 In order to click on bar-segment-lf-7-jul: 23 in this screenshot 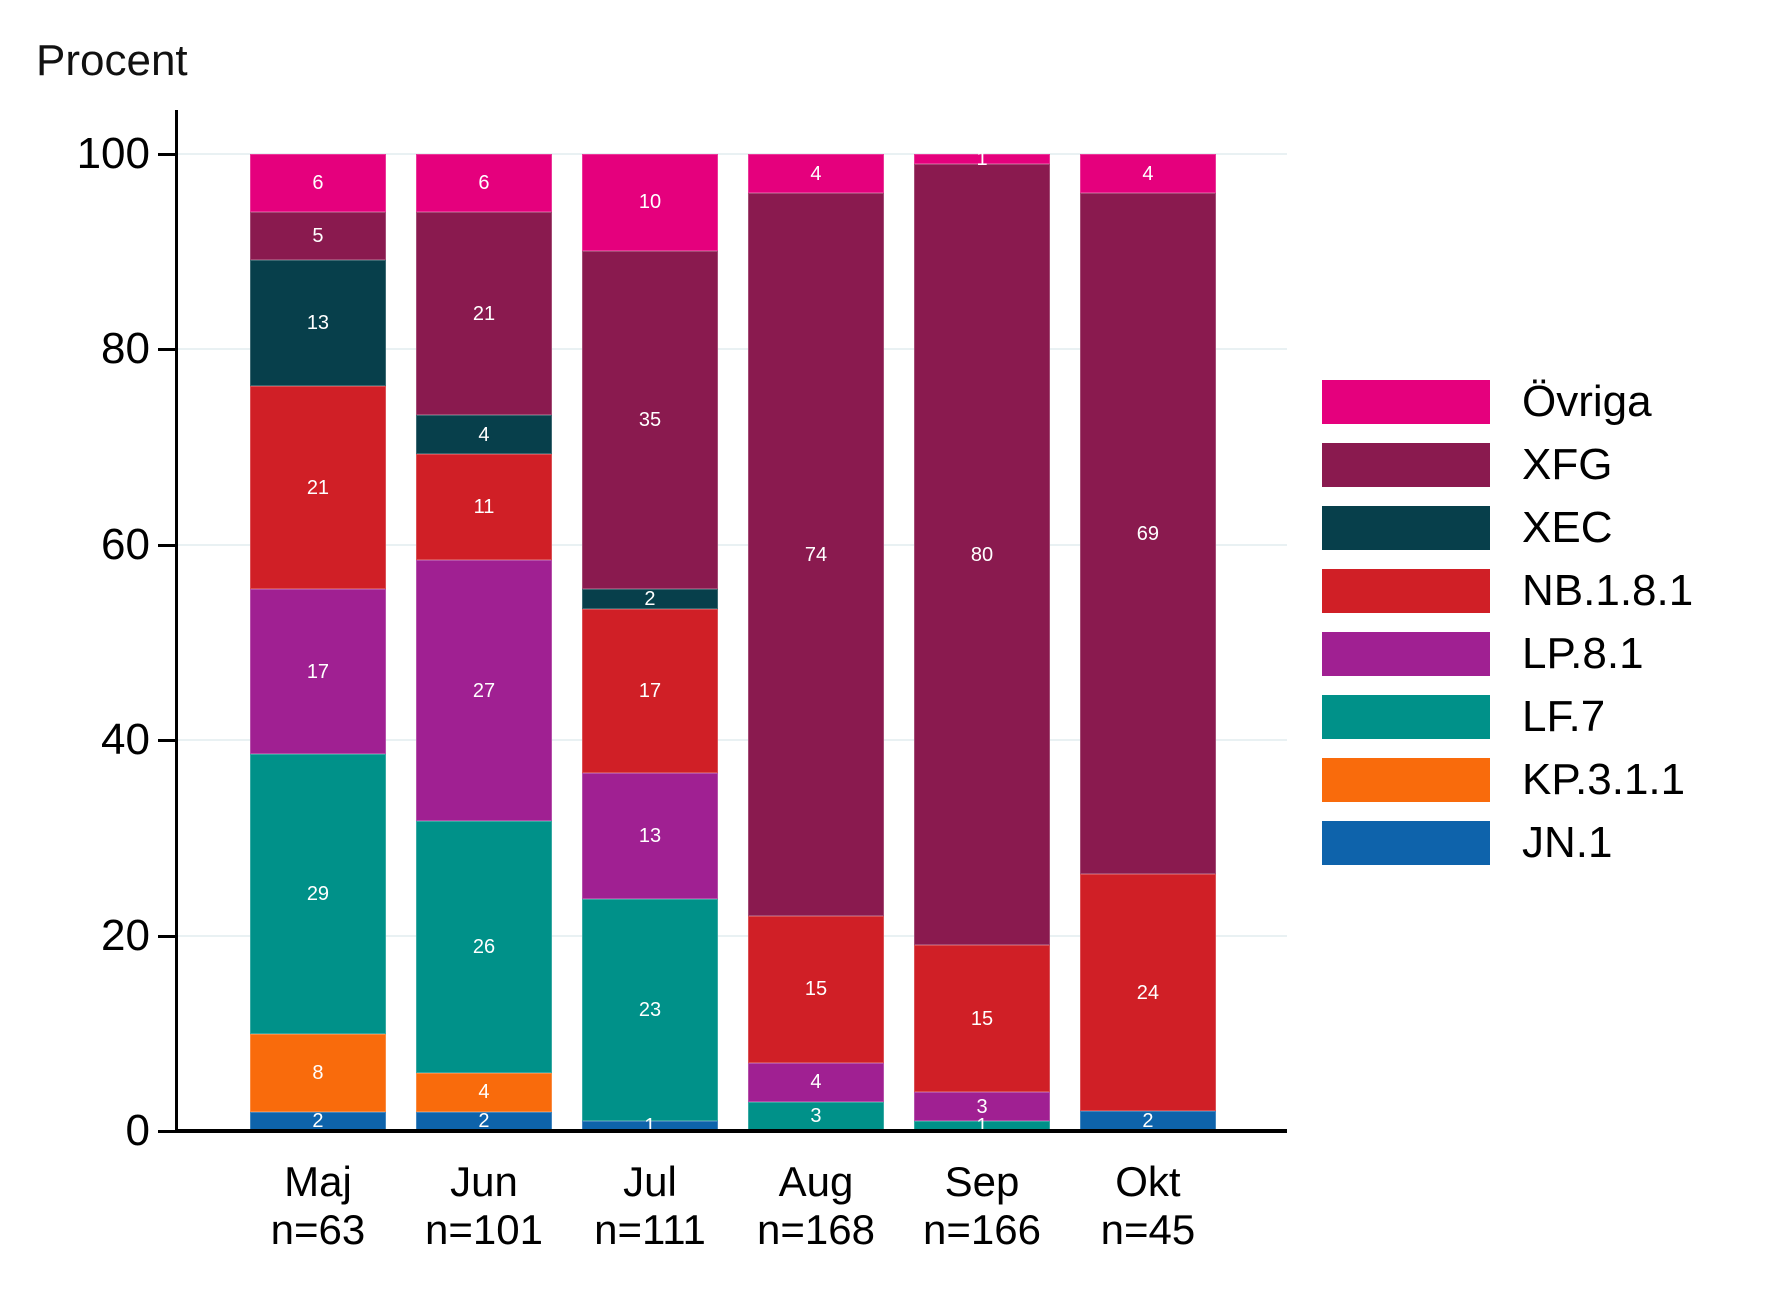, I will do `click(650, 1010)`.